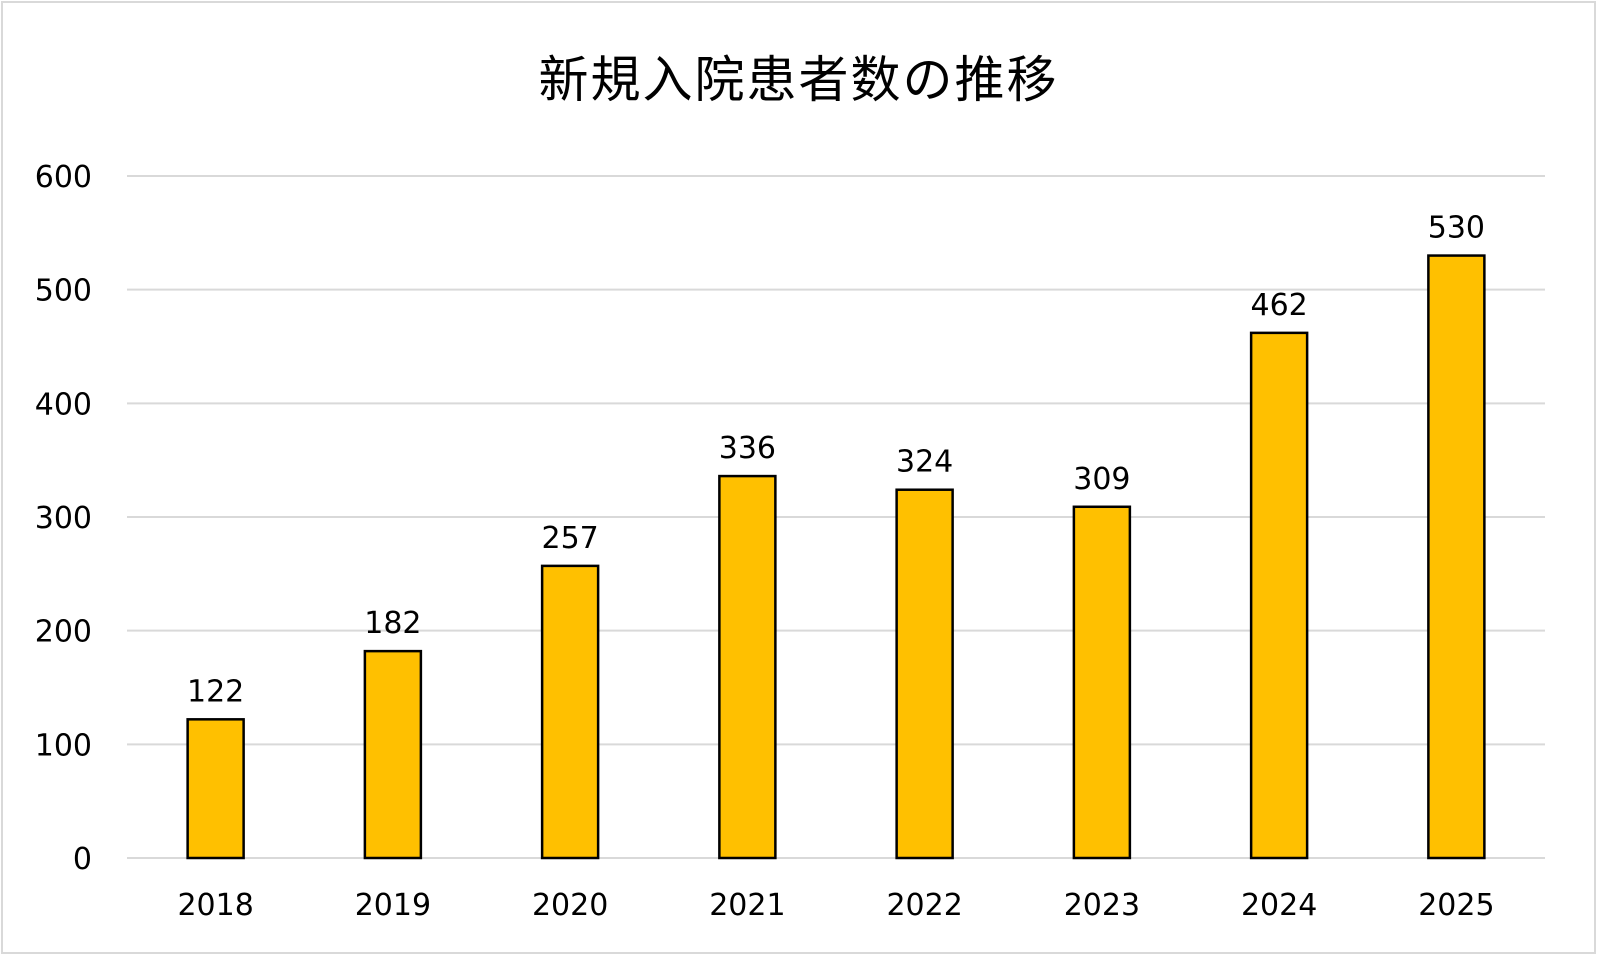 This screenshot has width=1597, height=955. I want to click on y-tick-label: 400, so click(63, 404).